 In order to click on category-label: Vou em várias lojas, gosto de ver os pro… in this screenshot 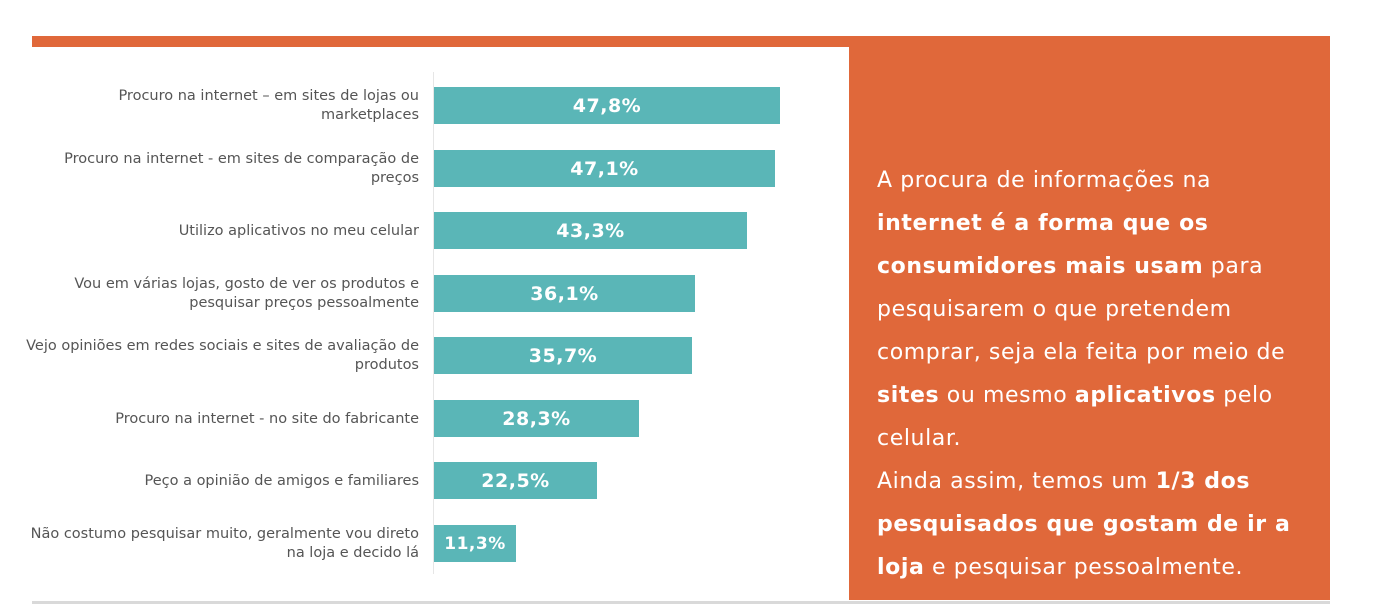, I will do `click(246, 293)`.